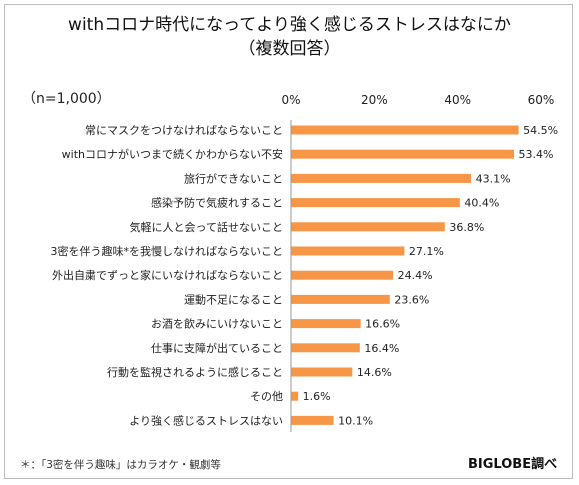 The width and height of the screenshot is (579, 485). What do you see at coordinates (493, 178) in the screenshot?
I see `value-label: 43.1%` at bounding box center [493, 178].